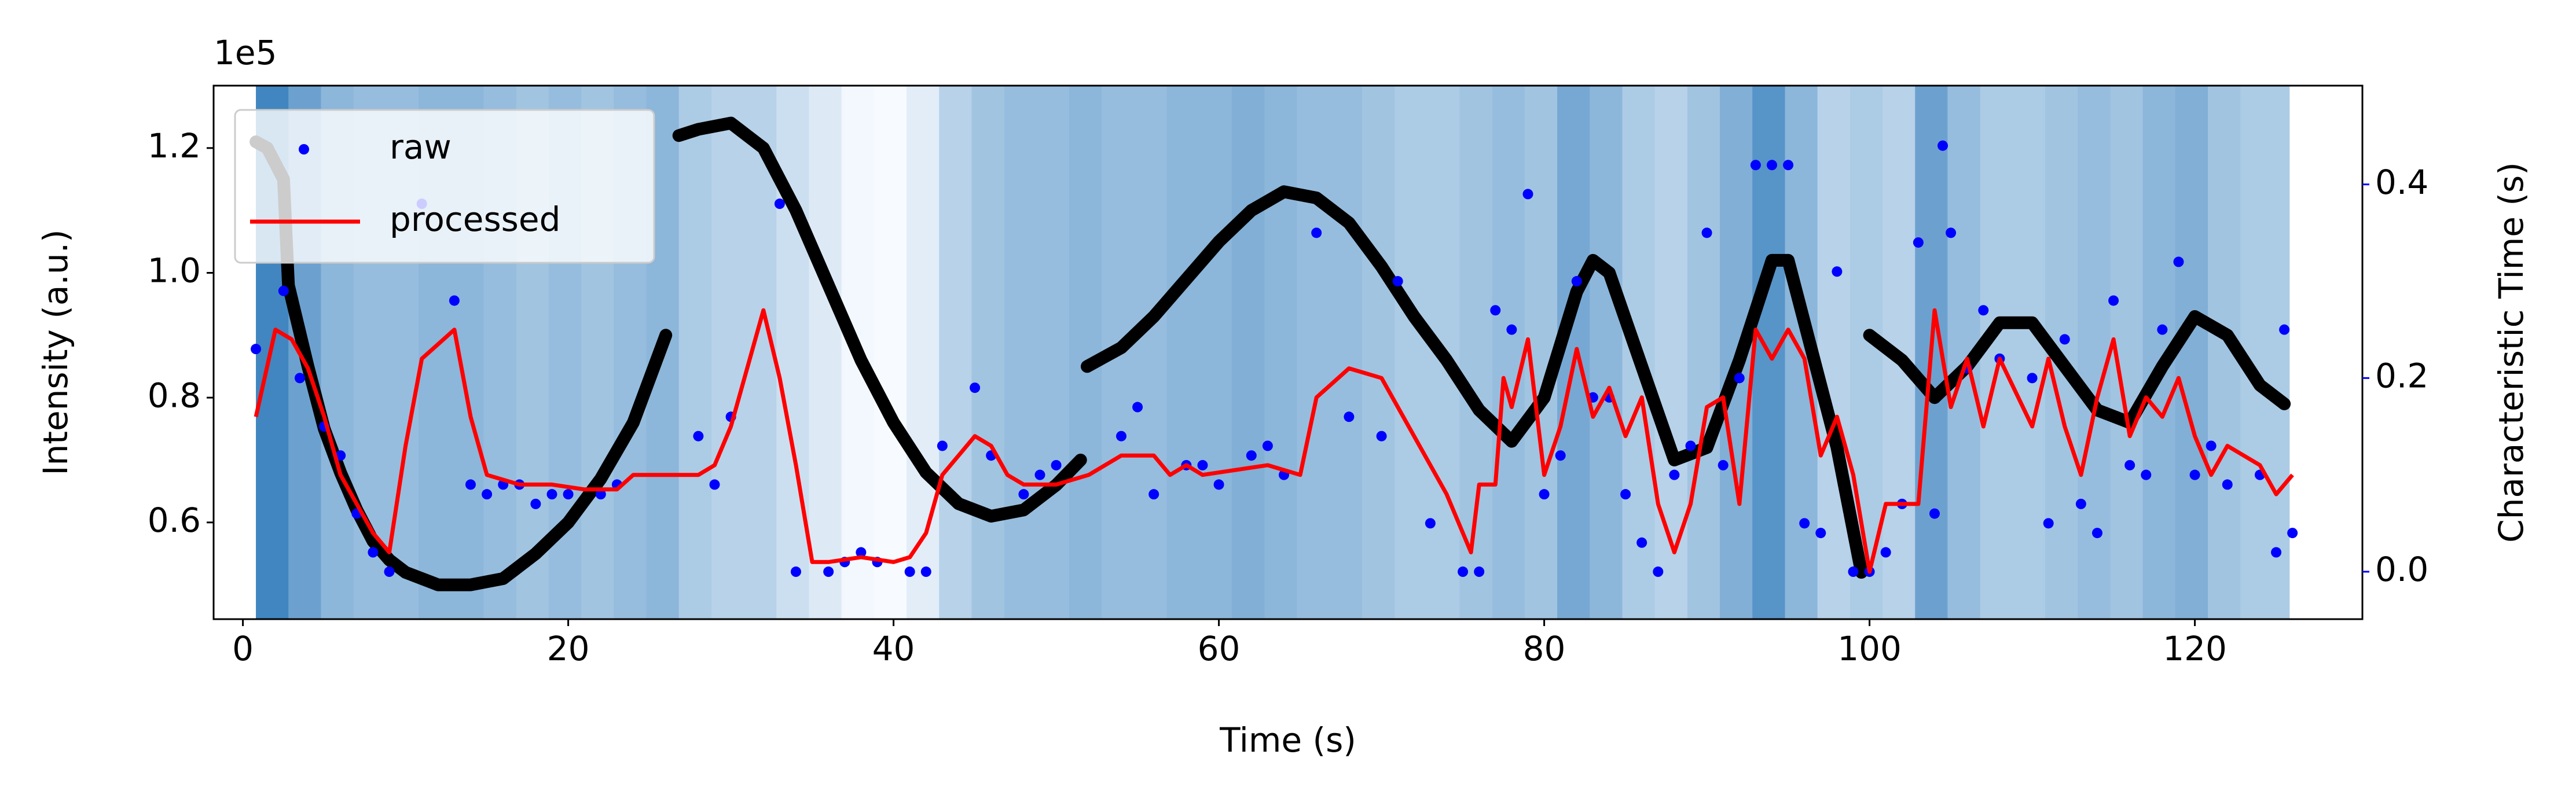 This screenshot has height=802, width=2576. I want to click on x-axis-label: Time (s), so click(1287, 740).